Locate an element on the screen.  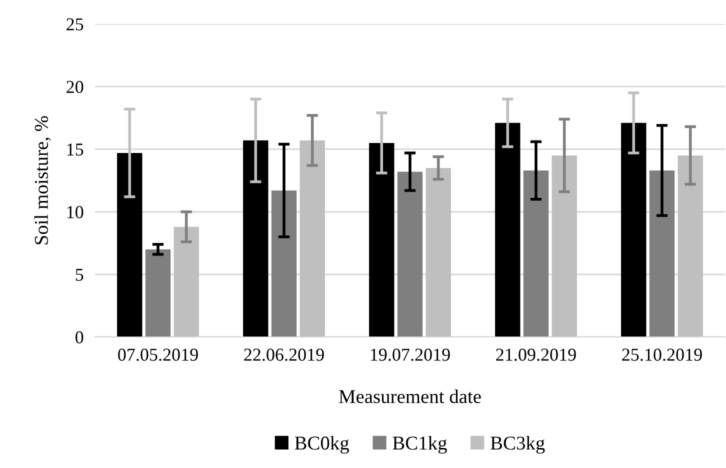
x-axis-title: Measurement date is located at coordinates (410, 396).